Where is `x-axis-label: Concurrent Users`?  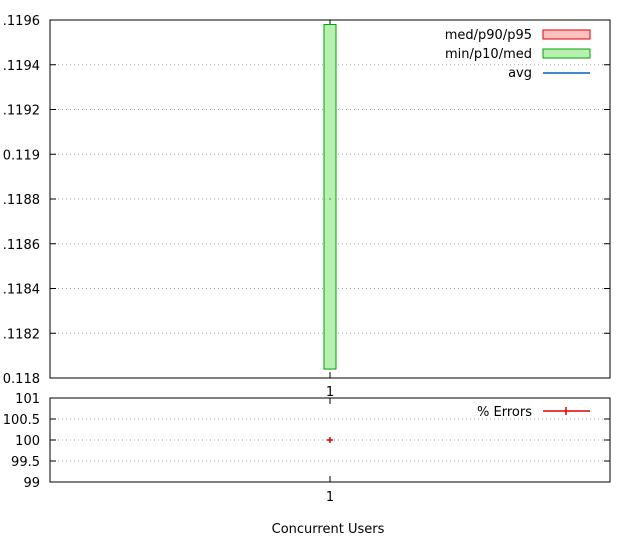 x-axis-label: Concurrent Users is located at coordinates (328, 529).